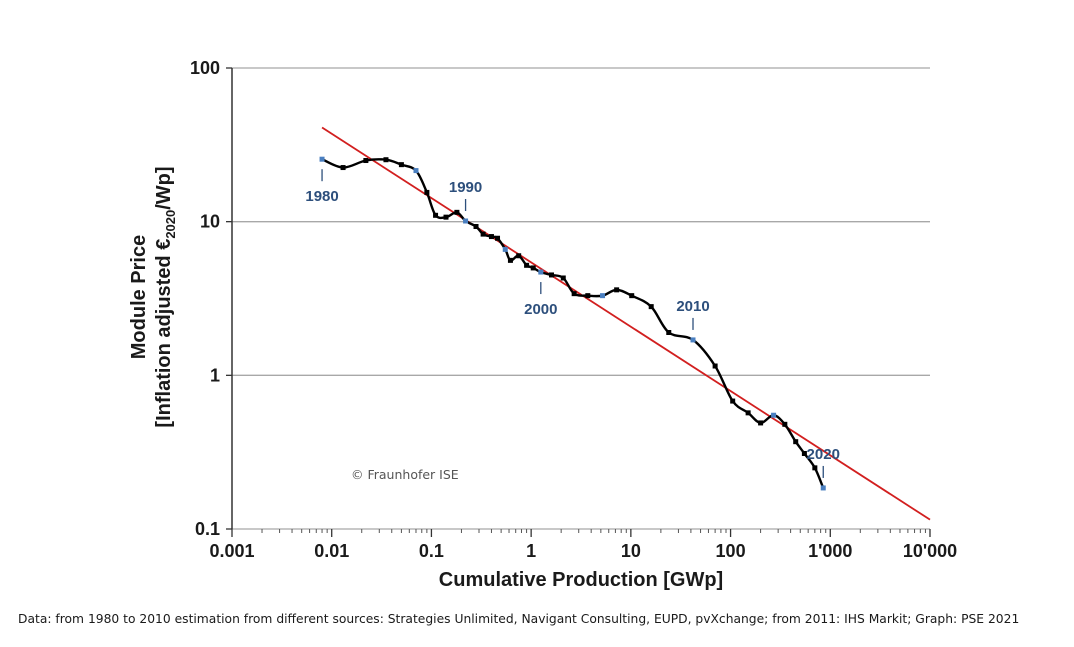 The image size is (1074, 647). Describe the element at coordinates (164, 187) in the screenshot. I see `y-axis-title-suffix: /Wp]` at that location.